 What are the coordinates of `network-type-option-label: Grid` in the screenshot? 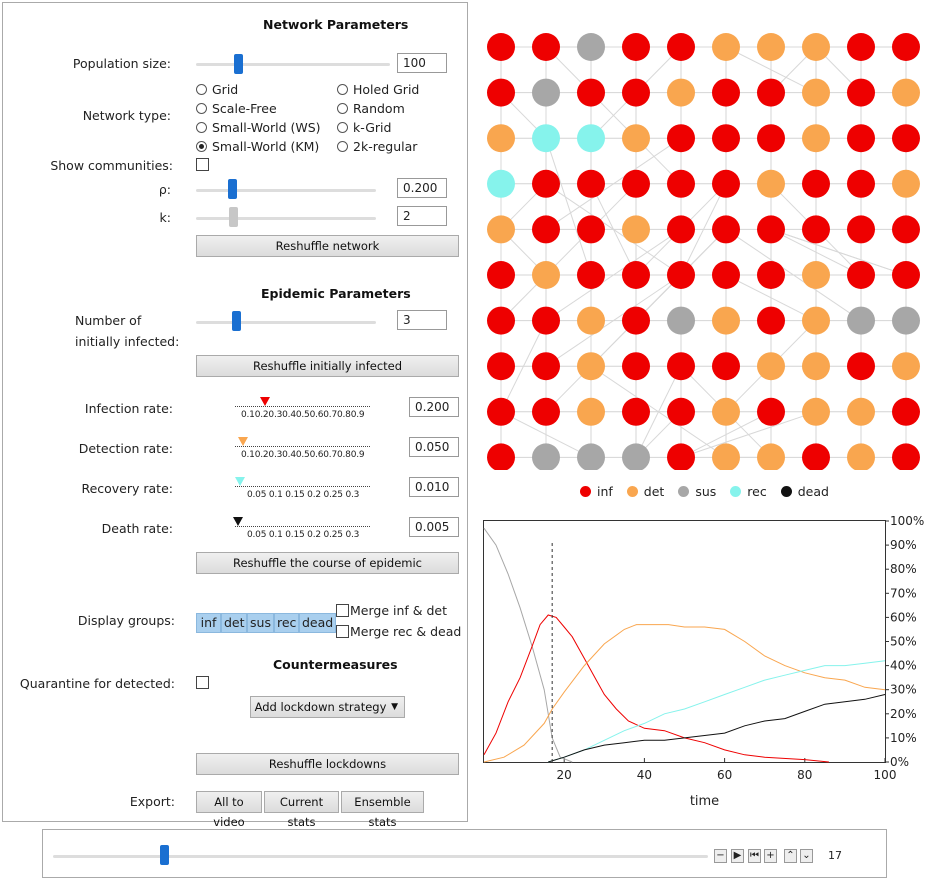 It's located at (225, 89).